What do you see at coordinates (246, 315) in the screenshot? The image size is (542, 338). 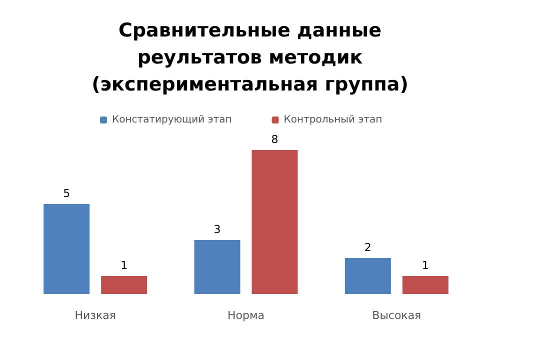 I see `x-tick-label: Норма` at bounding box center [246, 315].